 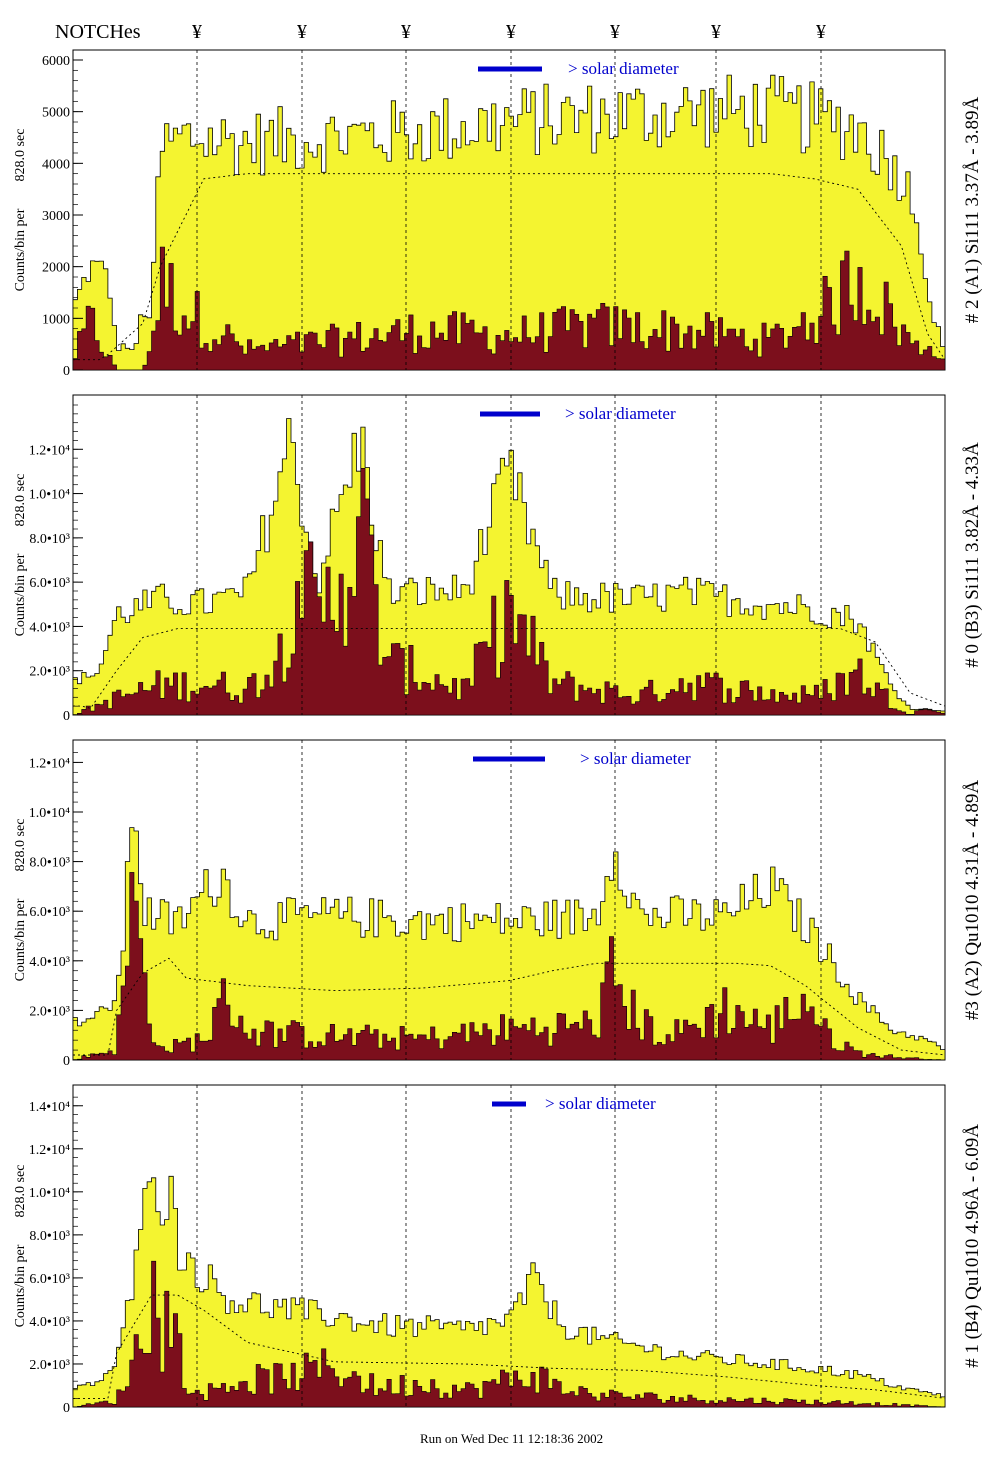 I want to click on y-tick-label: 1.4•10⁴, so click(x=49, y=1107).